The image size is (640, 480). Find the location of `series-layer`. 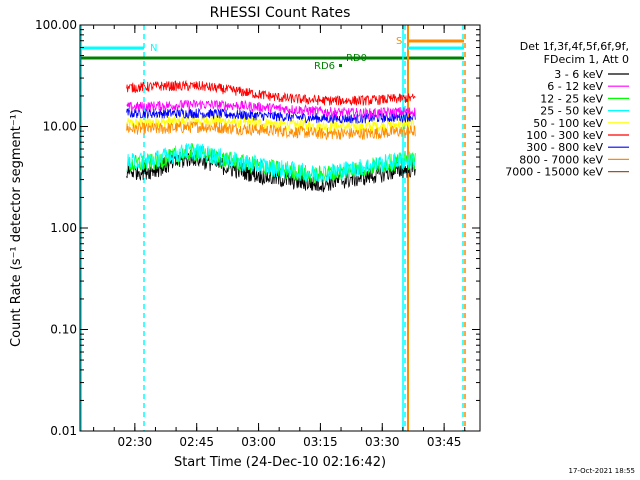

series-layer is located at coordinates (271, 136).